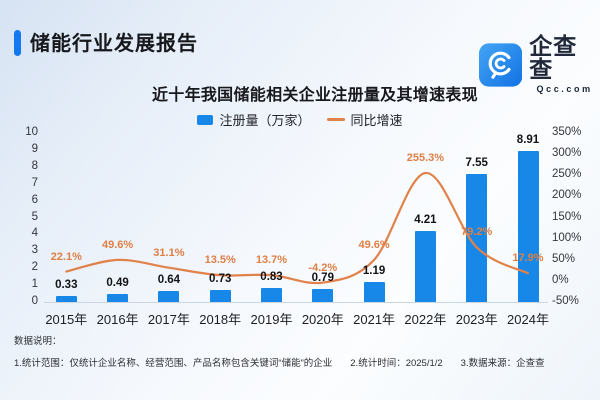 The image size is (600, 400). I want to click on footnote-item: 3.数据来源：企查查, so click(502, 363).